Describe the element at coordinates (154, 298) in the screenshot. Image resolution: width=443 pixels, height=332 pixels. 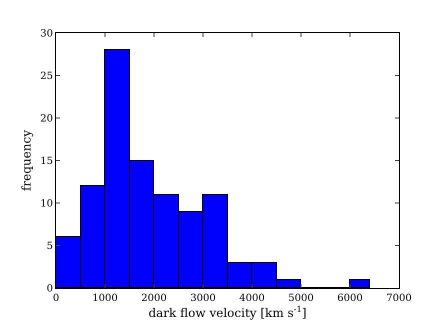
I see `x-tick-label: 2000` at that location.